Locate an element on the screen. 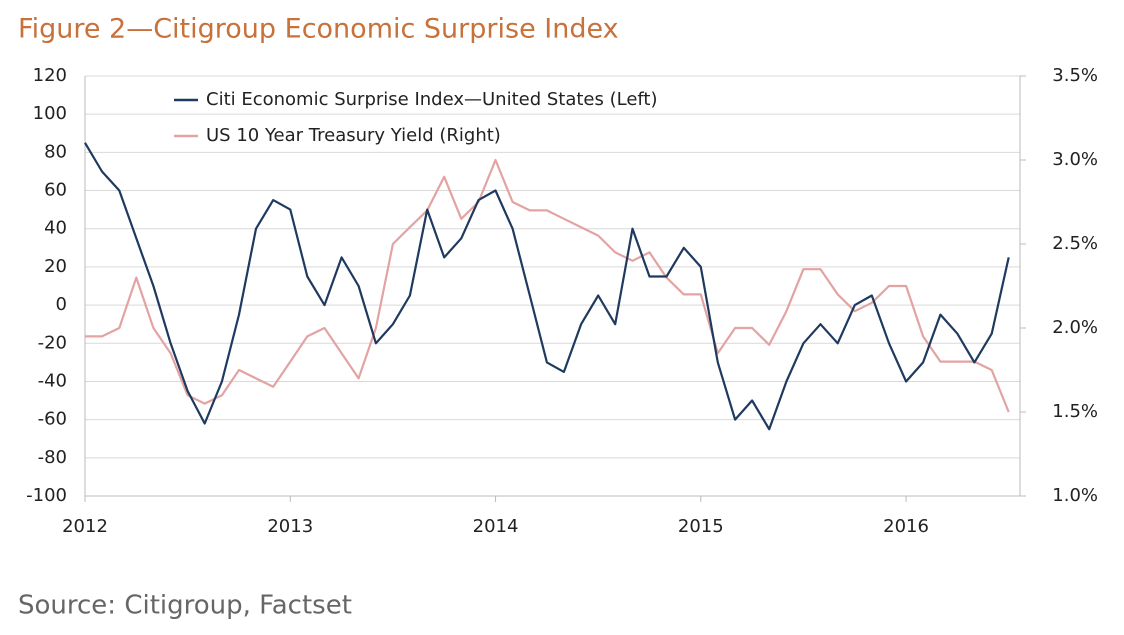  y-tick-label: -100 is located at coordinates (46, 495).